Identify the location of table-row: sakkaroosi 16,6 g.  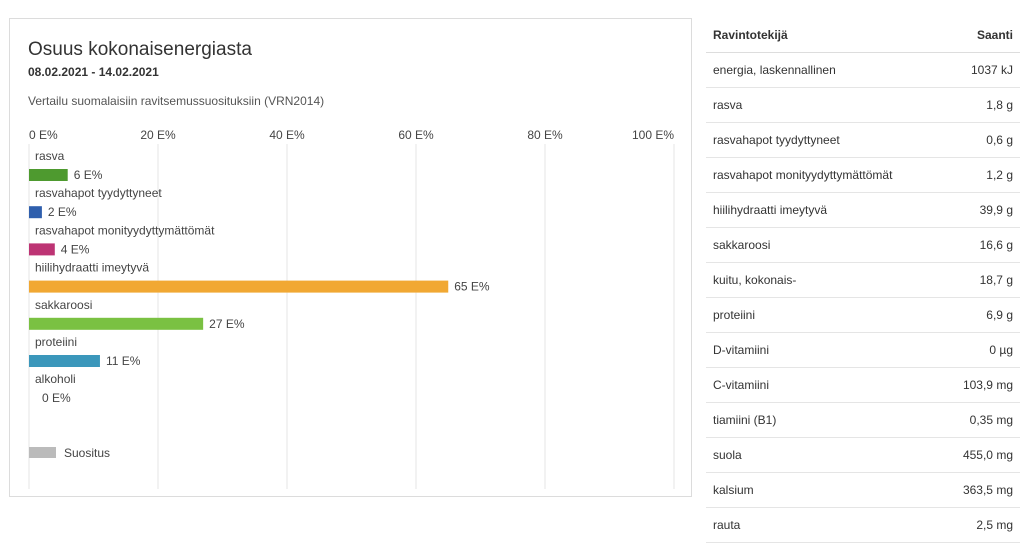
(863, 245).